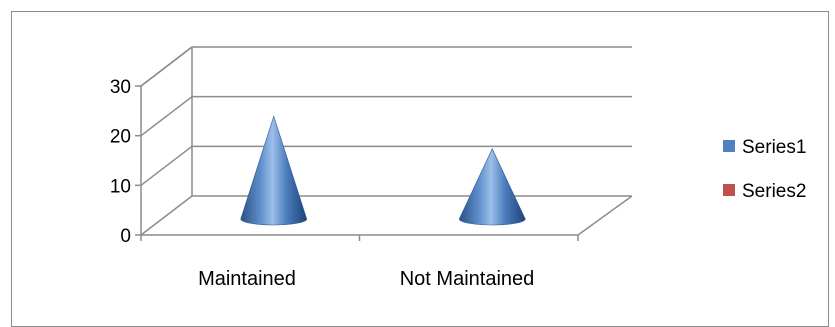  Describe the element at coordinates (774, 191) in the screenshot. I see `legend-label-series2: Series2` at that location.